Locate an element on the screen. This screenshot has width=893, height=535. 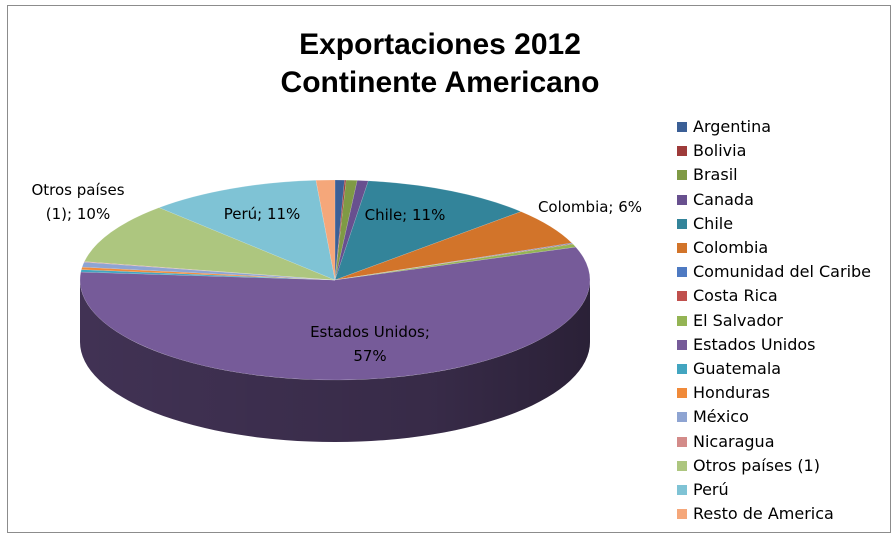
legend-label: Argentina is located at coordinates (732, 127).